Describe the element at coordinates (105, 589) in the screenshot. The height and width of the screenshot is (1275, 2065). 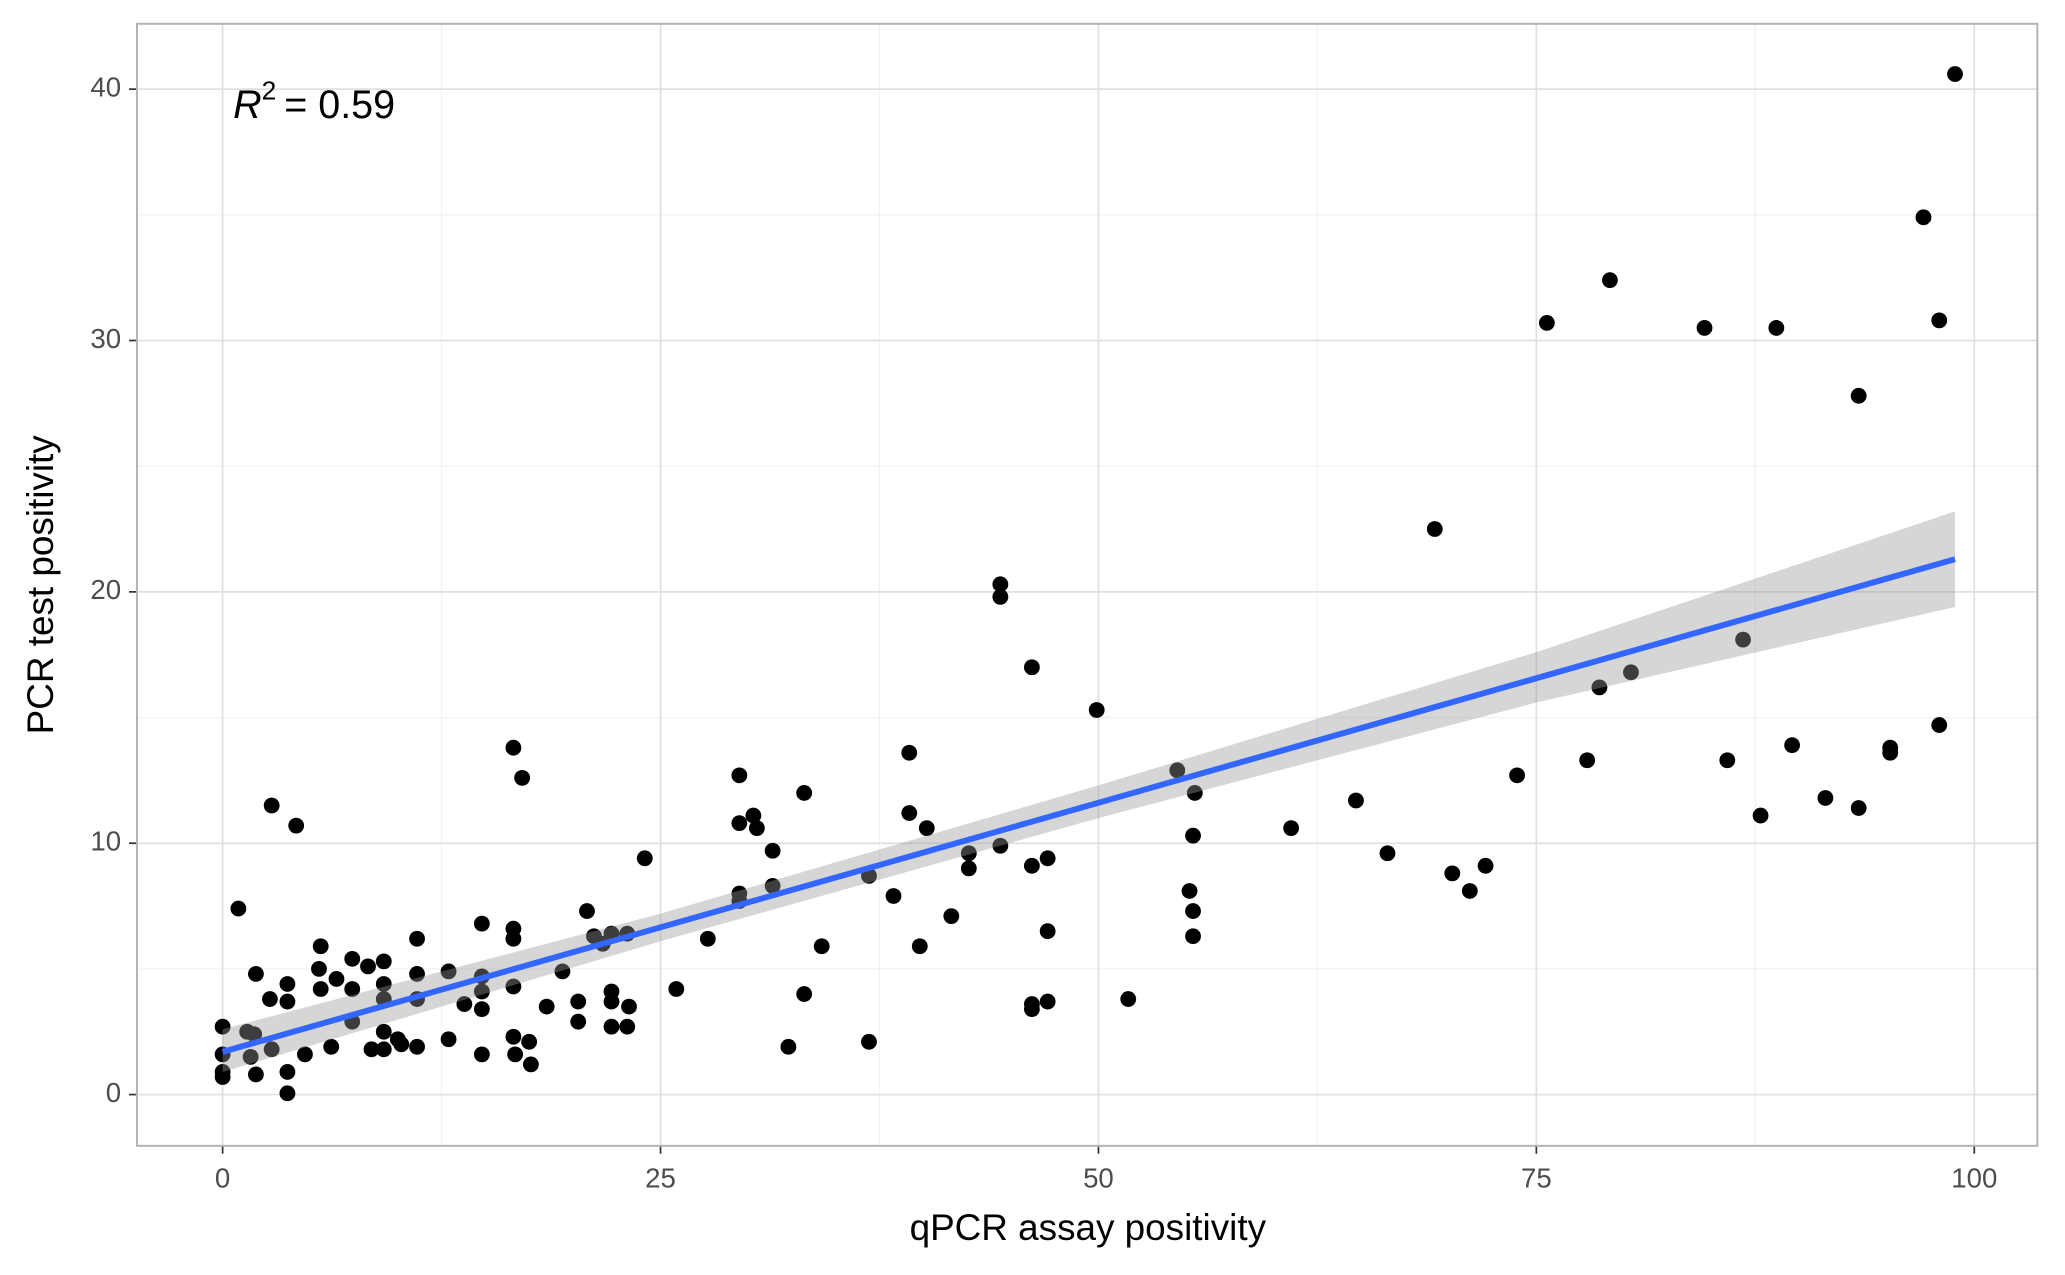
I see `y-tick-label: 20` at that location.